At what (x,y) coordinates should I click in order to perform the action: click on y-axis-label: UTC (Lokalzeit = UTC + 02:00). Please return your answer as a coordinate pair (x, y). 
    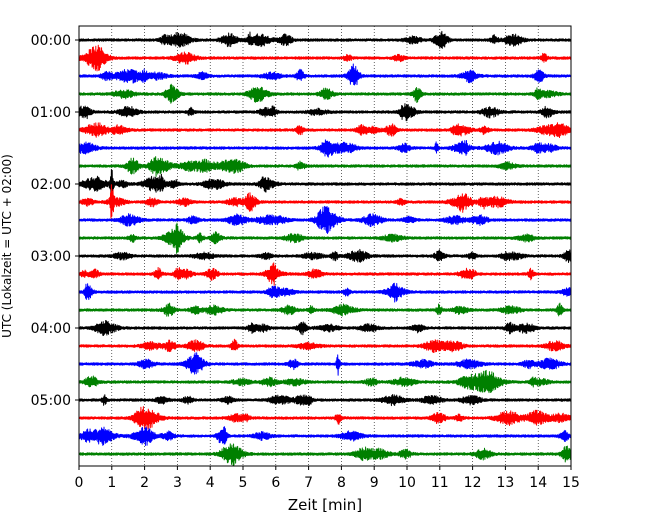
    Looking at the image, I should click on (7, 246).